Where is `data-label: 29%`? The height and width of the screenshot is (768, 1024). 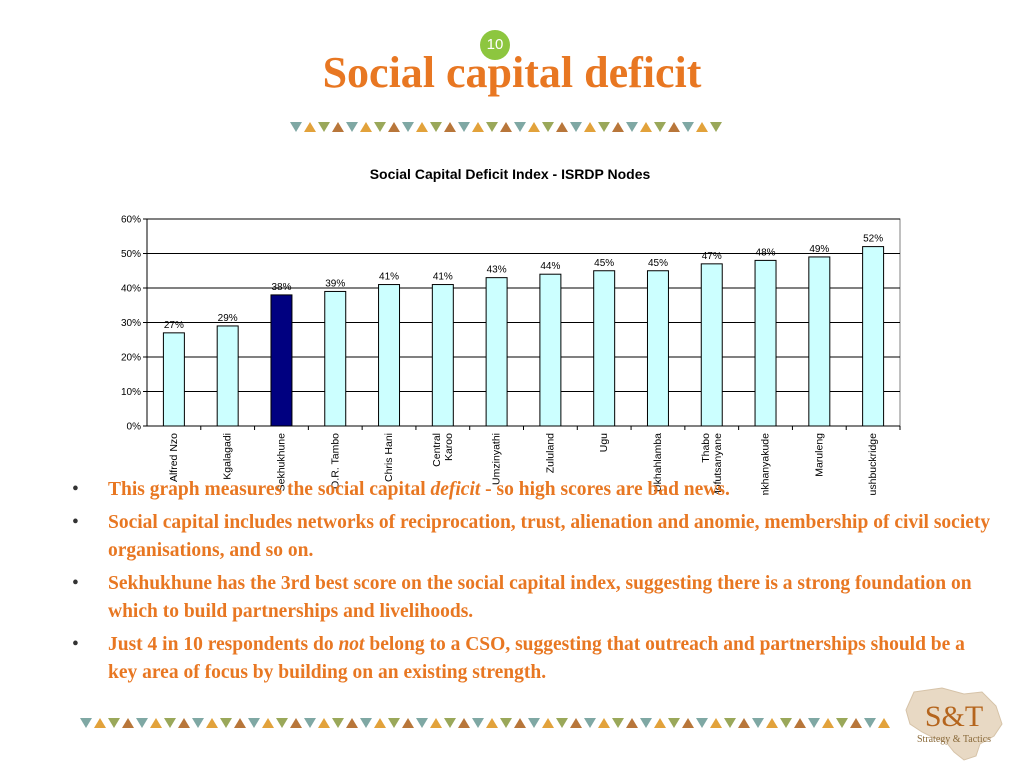 data-label: 29% is located at coordinates (228, 318).